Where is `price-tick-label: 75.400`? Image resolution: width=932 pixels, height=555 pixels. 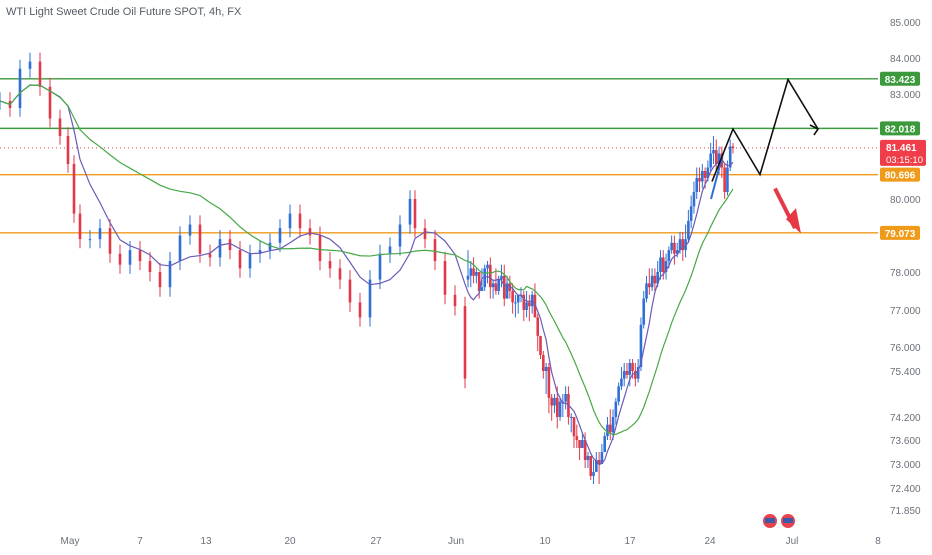 price-tick-label: 75.400 is located at coordinates (905, 372).